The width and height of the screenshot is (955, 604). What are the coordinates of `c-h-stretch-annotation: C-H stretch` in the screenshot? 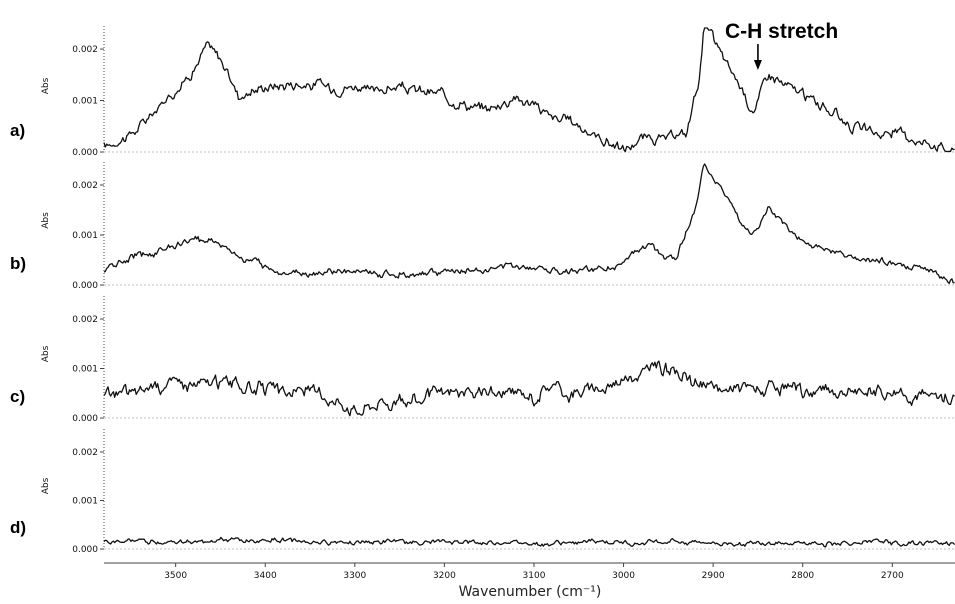 It's located at (781, 31).